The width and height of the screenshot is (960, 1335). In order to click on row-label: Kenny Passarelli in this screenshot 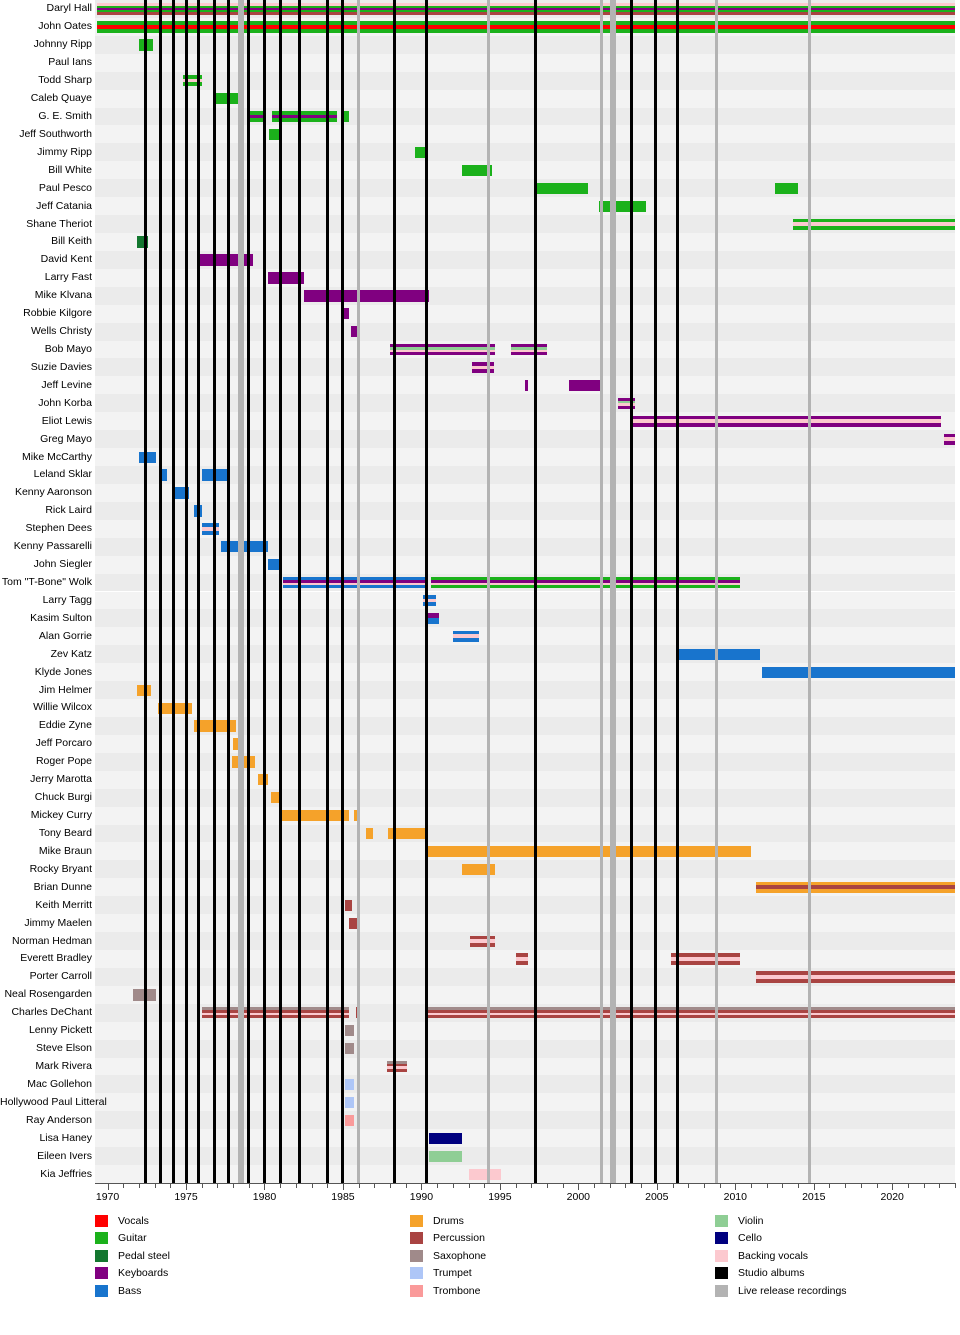, I will do `click(52, 546)`.